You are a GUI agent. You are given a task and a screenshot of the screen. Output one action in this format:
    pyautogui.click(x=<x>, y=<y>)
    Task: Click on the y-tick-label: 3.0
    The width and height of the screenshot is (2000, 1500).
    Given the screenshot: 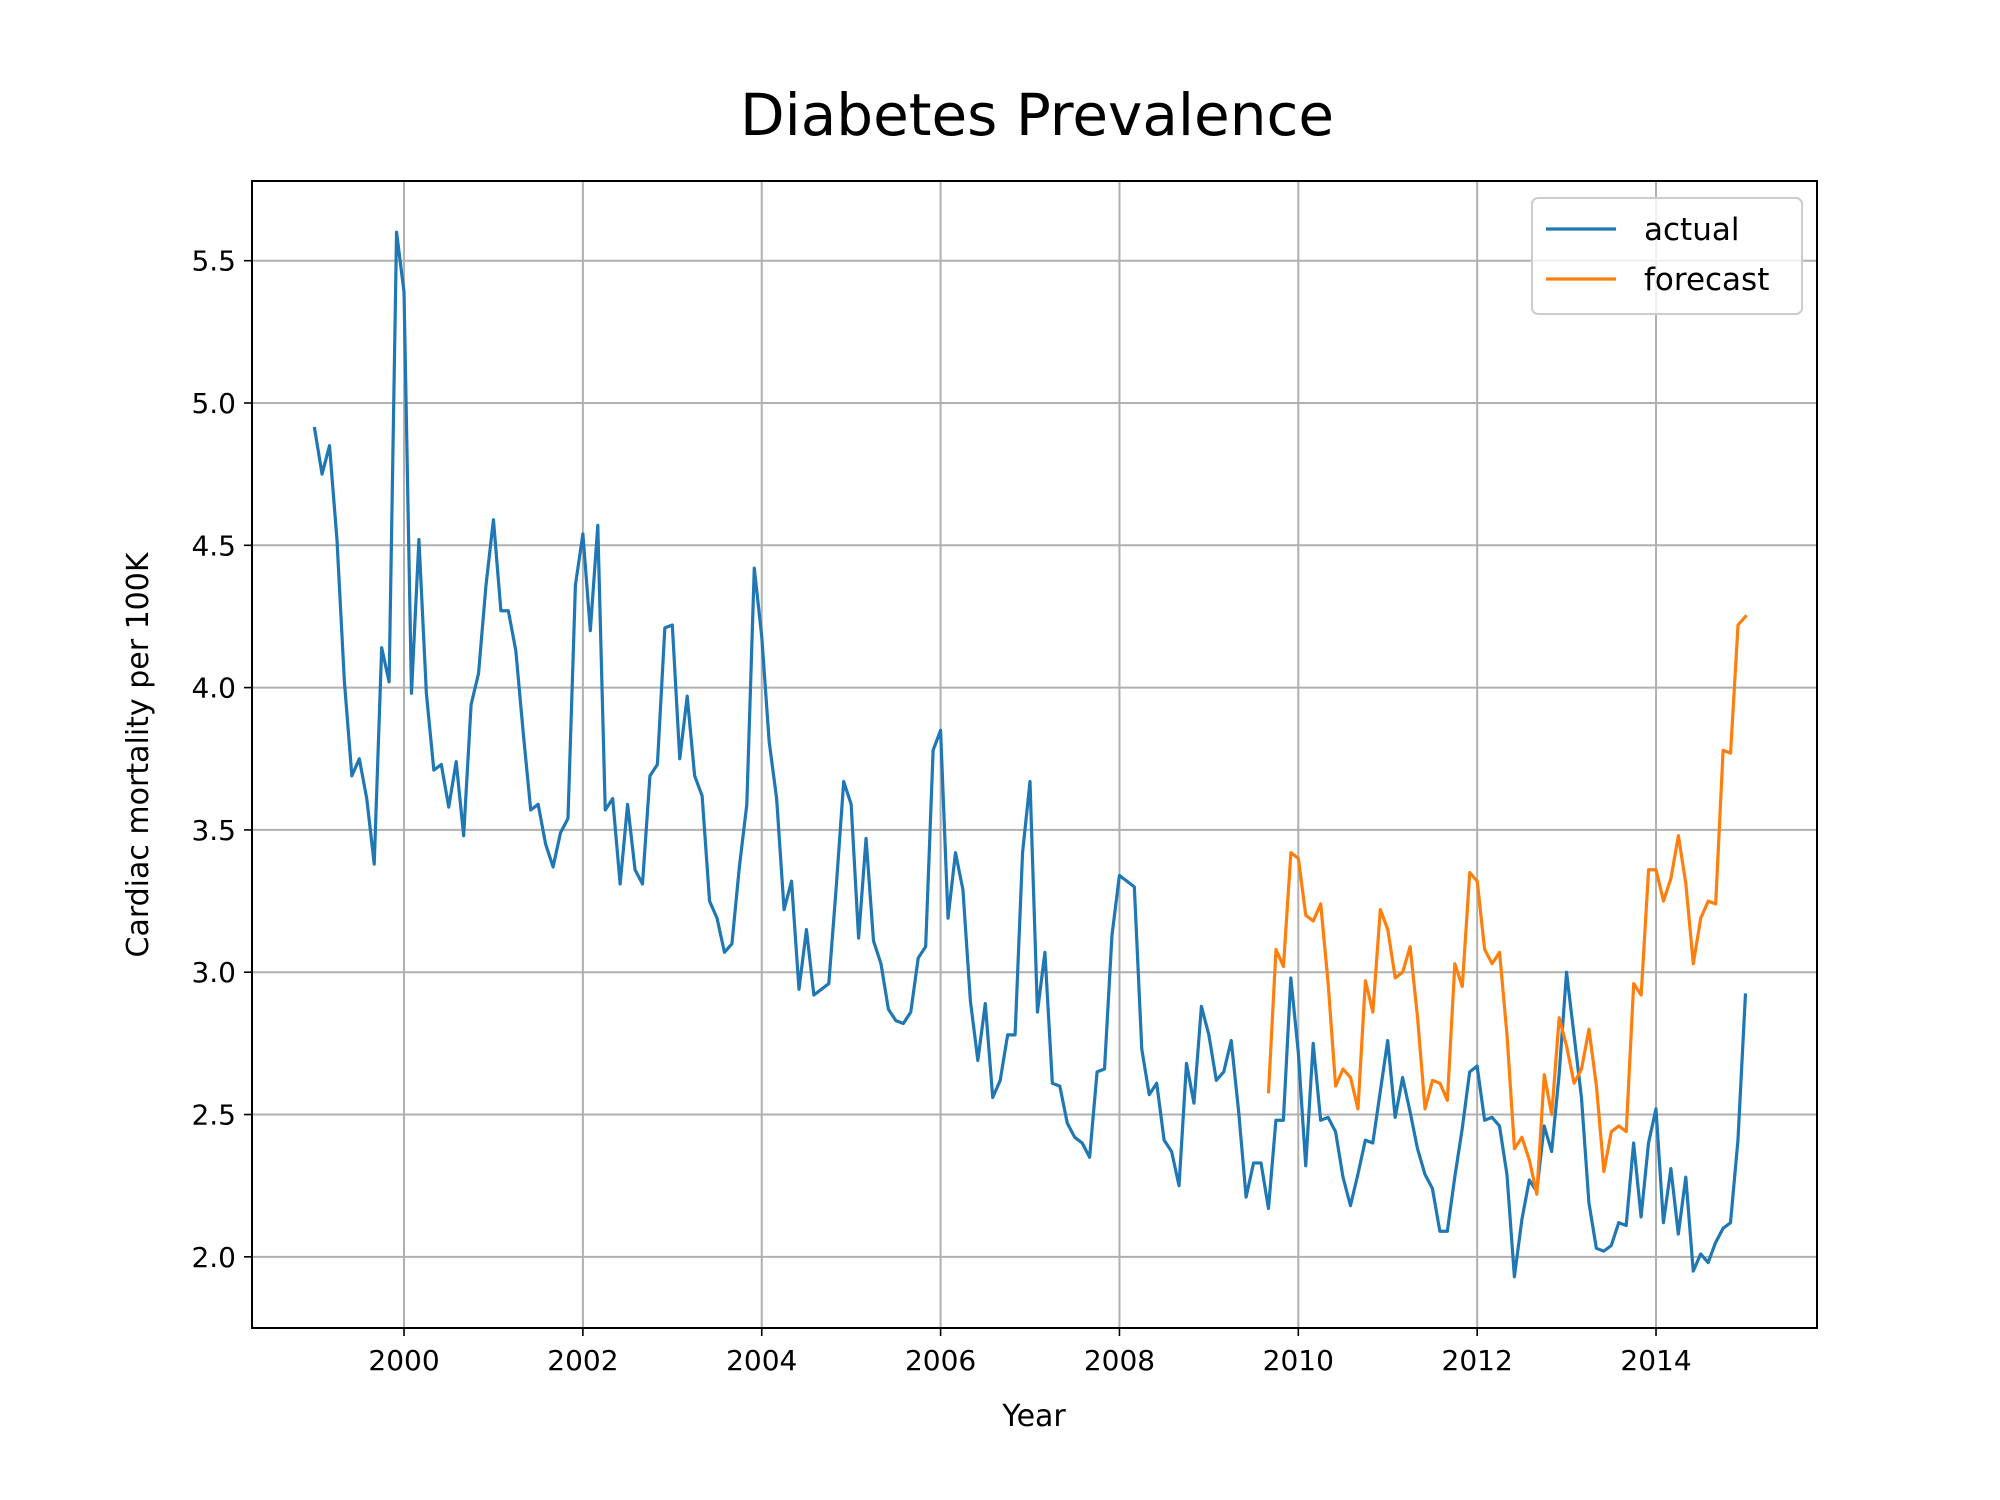 What is the action you would take?
    pyautogui.click(x=213, y=972)
    